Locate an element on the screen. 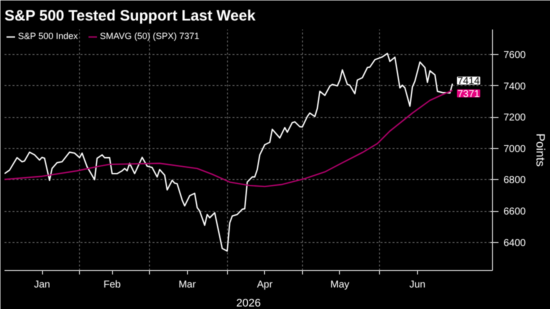 The image size is (550, 309). y-tick-label: 7000 is located at coordinates (515, 149).